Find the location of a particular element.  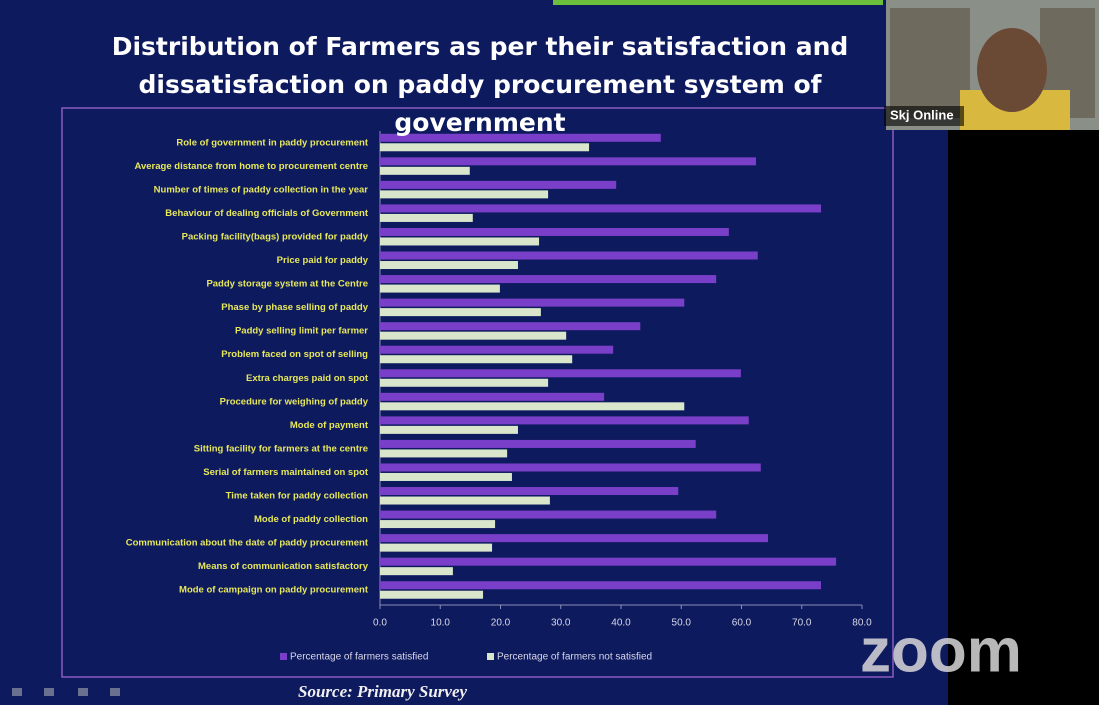

toolbar is located at coordinates (66, 692).